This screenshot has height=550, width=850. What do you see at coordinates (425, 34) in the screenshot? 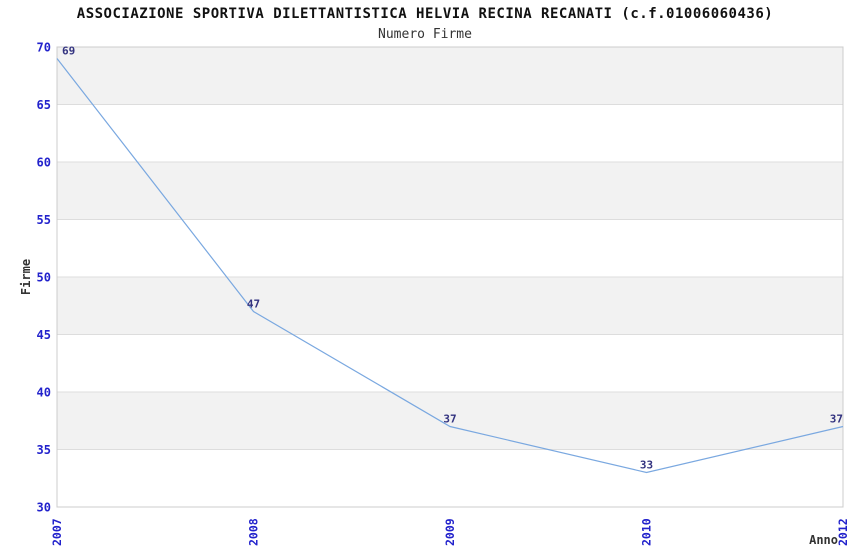
I see `chart-subtitle: Numero Firme` at bounding box center [425, 34].